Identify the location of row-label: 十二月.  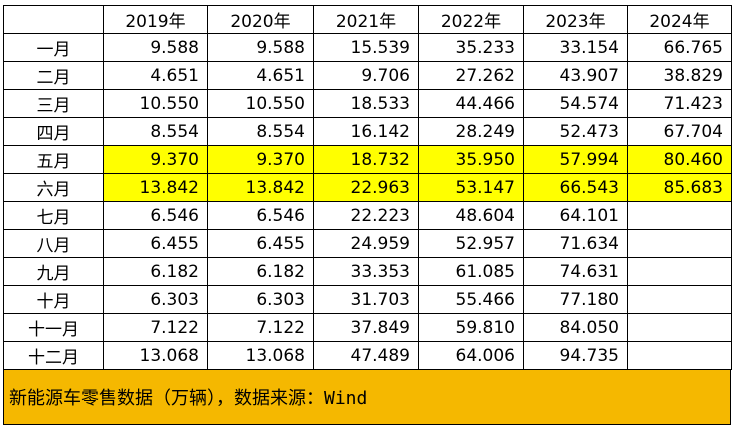
(53, 355).